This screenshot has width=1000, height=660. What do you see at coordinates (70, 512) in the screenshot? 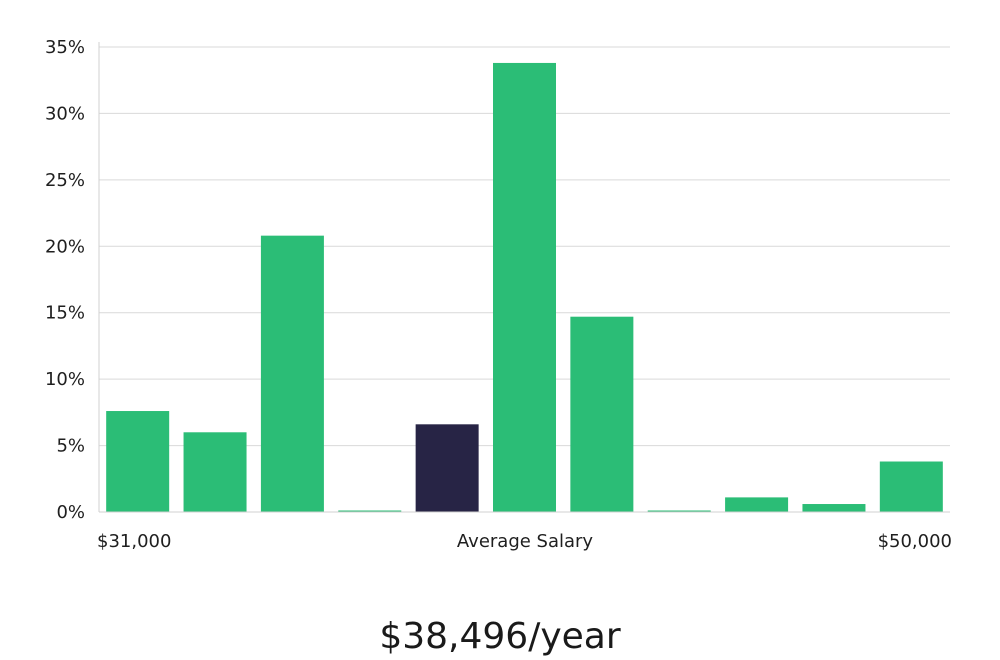
I see `y-tick-label: 0%` at bounding box center [70, 512].